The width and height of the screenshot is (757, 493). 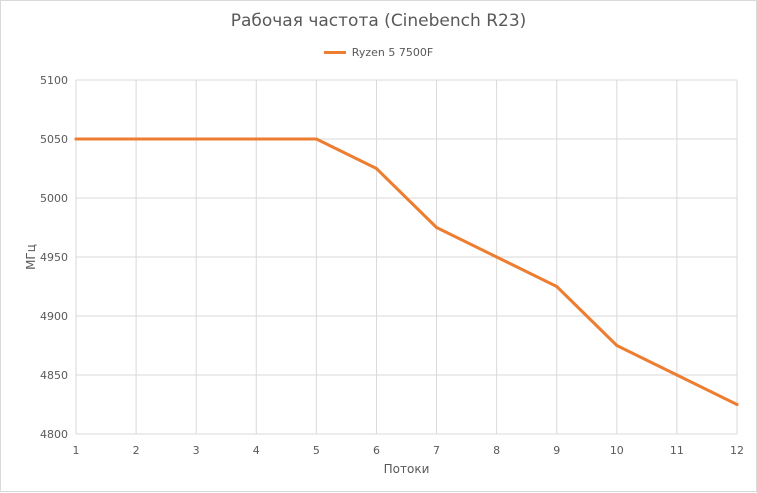 I want to click on x-tick-label: 12, so click(x=737, y=450).